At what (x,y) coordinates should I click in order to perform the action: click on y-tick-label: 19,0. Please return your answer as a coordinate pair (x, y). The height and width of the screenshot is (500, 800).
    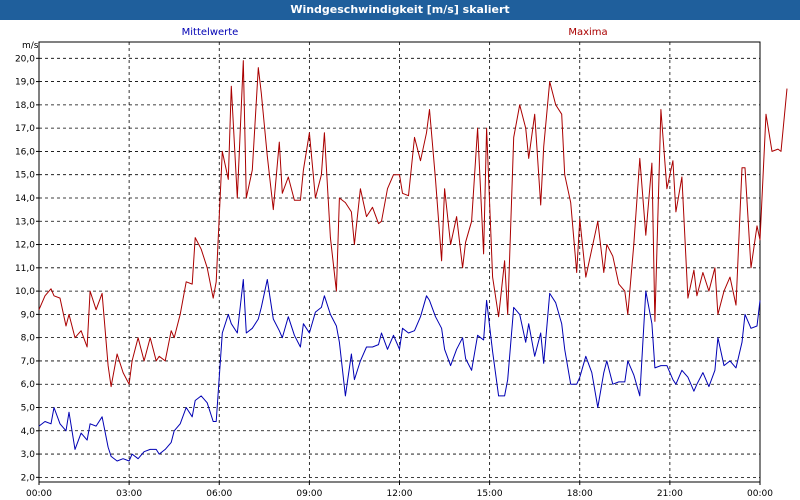
    Looking at the image, I should click on (25, 83).